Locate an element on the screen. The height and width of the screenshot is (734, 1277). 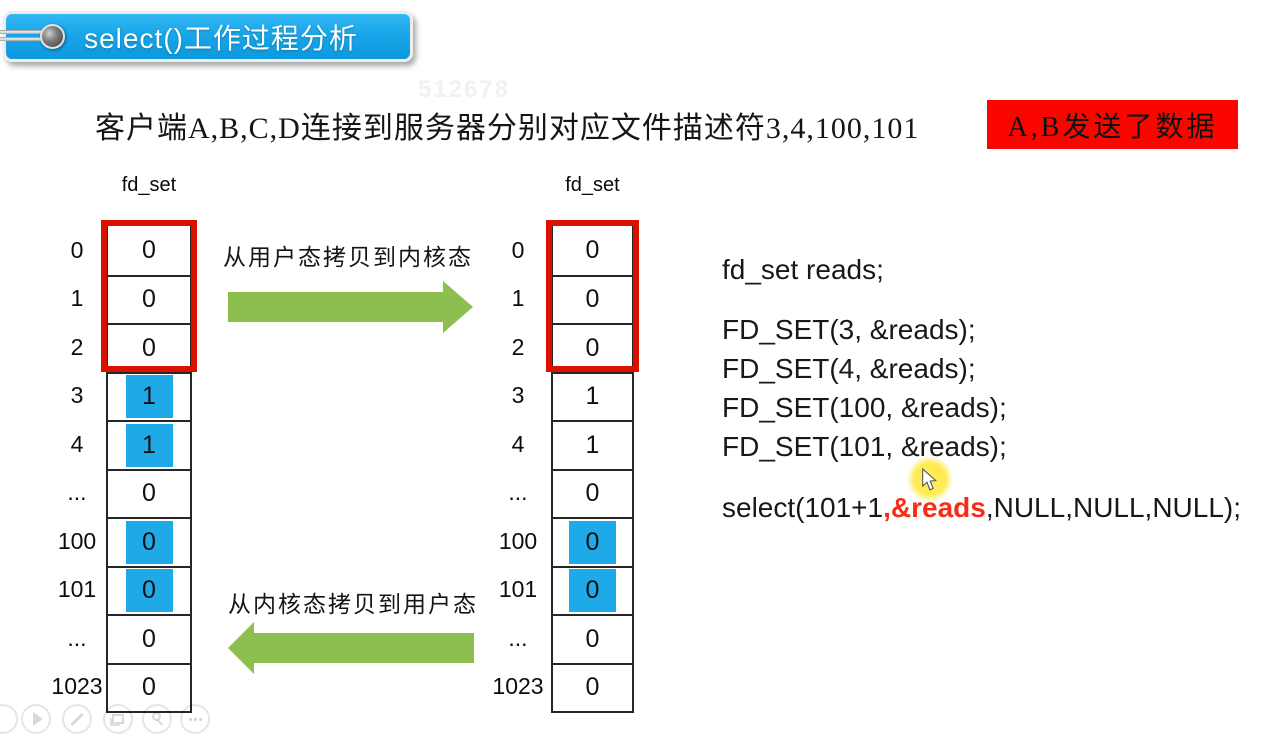
copy-to-kernel-label: 从用户态拷贝到内核态 is located at coordinates (348, 257).